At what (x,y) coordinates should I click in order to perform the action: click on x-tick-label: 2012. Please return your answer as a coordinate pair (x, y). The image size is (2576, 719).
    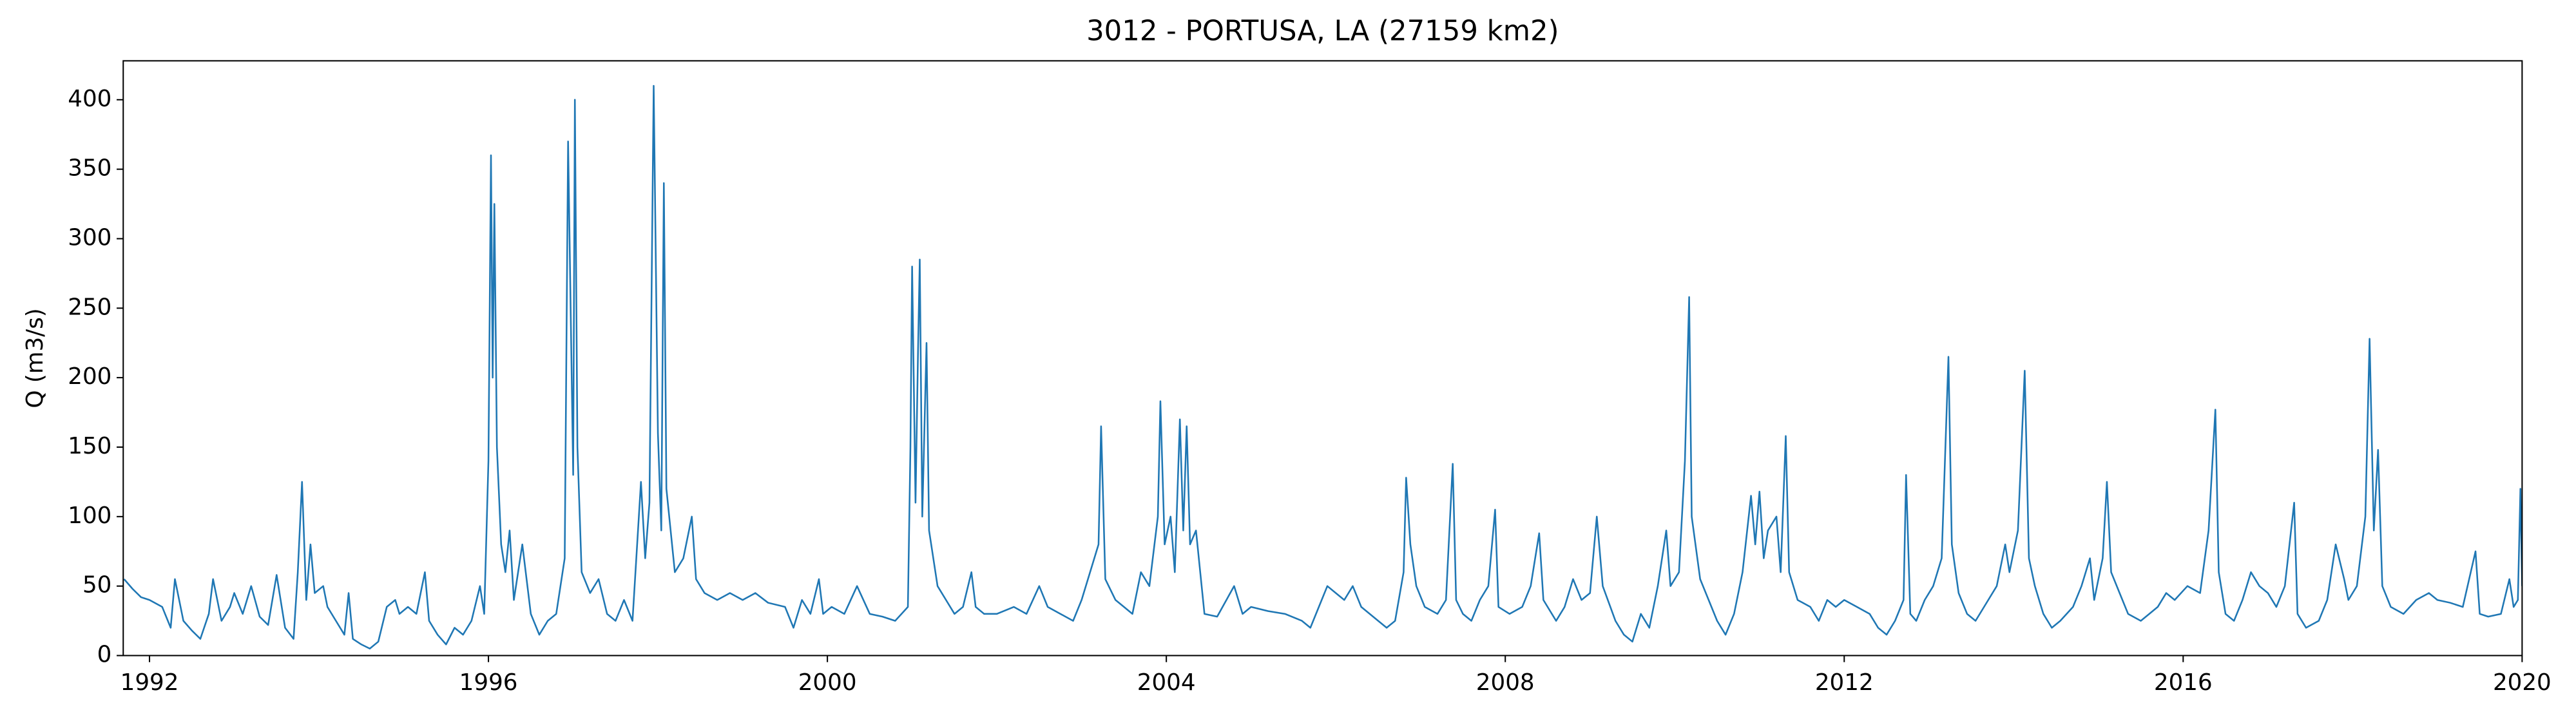
    Looking at the image, I should click on (1845, 682).